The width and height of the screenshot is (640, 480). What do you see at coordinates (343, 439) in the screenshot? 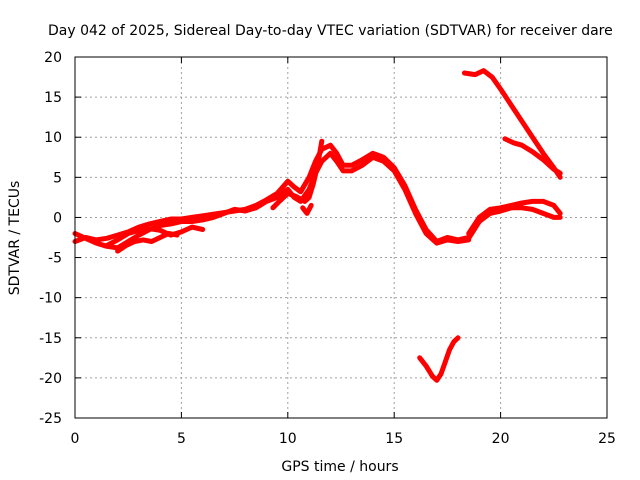
I see `x-tick-labels: 0 5 10 15 20 25` at bounding box center [343, 439].